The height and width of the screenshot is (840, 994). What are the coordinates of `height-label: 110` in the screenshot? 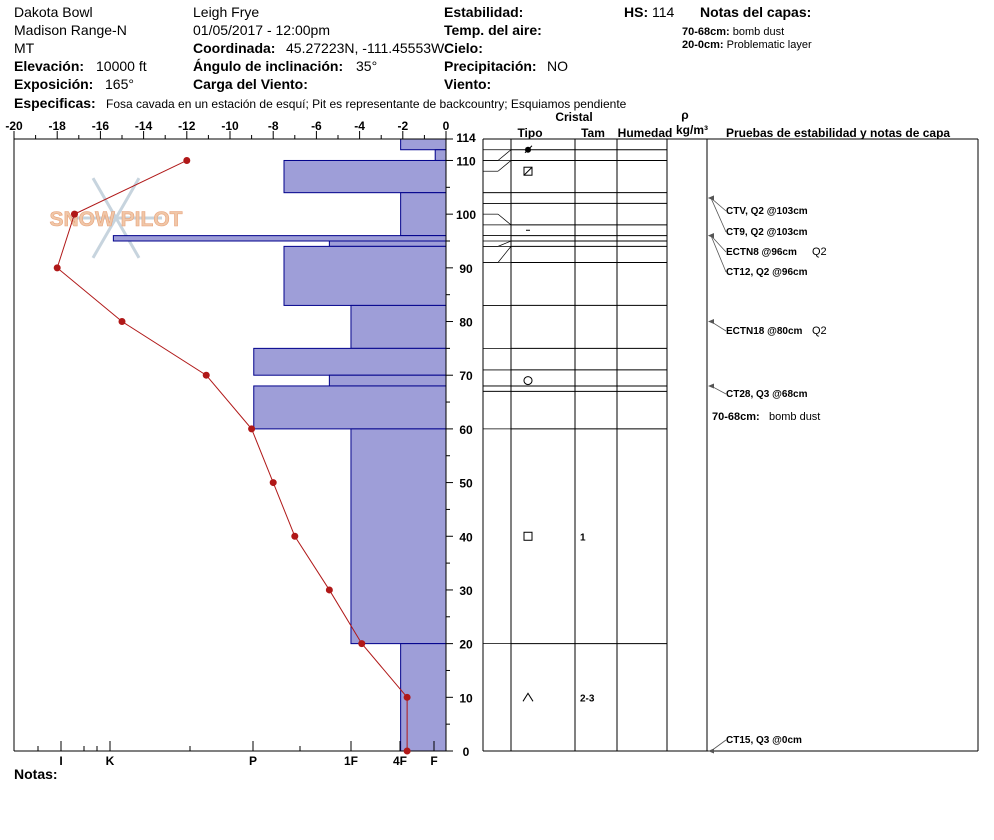 It's located at (466, 161).